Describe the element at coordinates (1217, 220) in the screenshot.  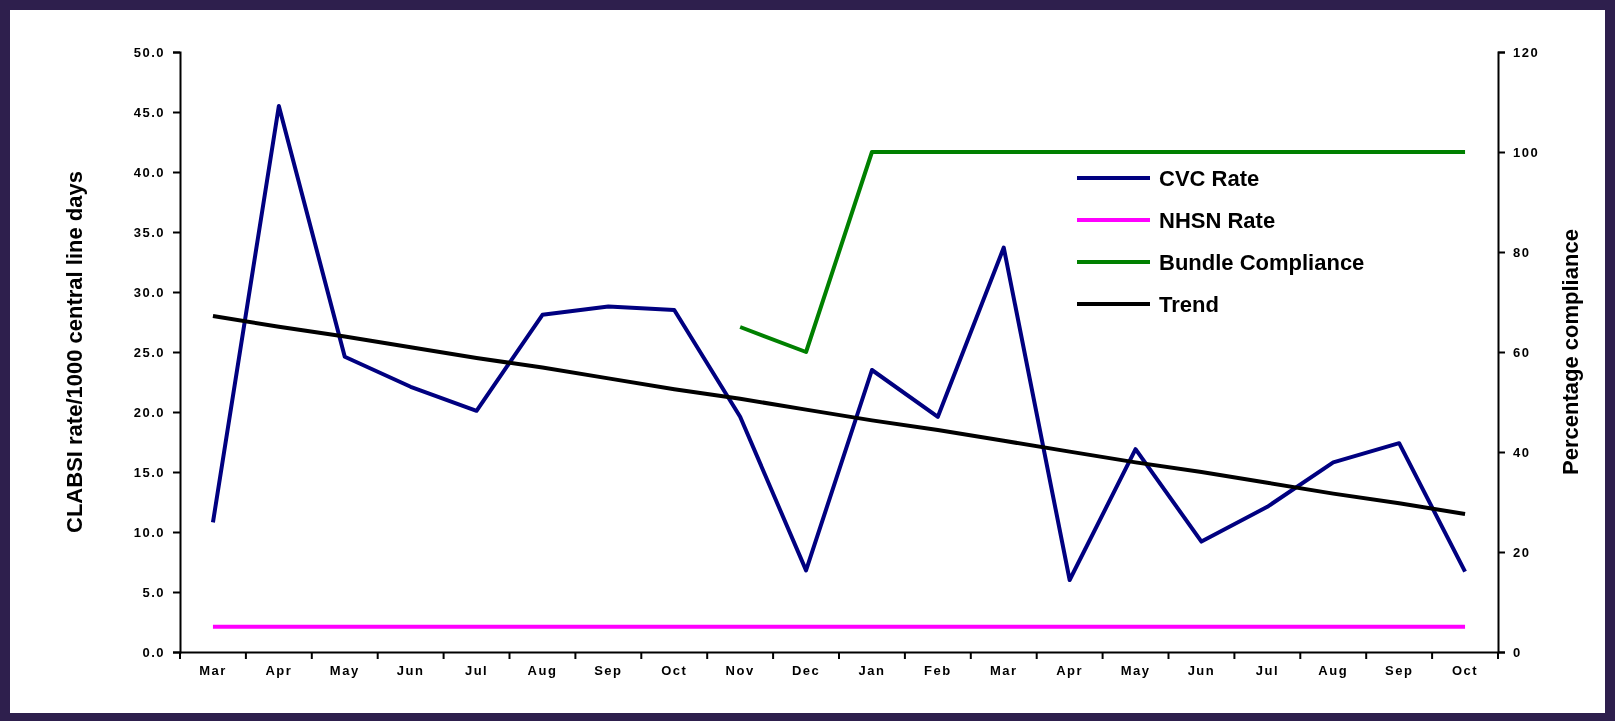
I see `legend-label: NHSN Rate` at that location.